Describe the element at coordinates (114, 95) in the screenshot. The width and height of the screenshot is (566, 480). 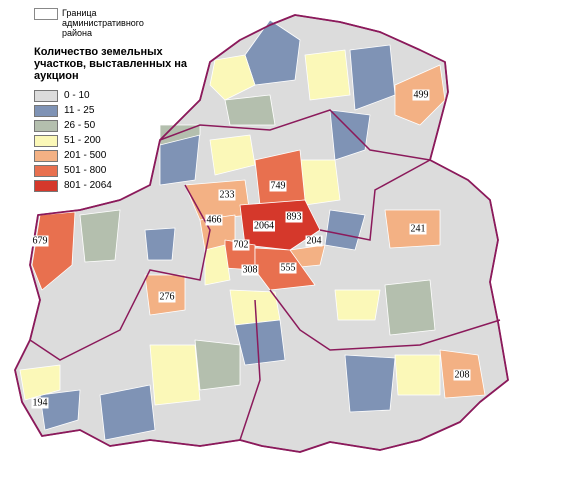
I see `legend-item: 0 - 10` at that location.